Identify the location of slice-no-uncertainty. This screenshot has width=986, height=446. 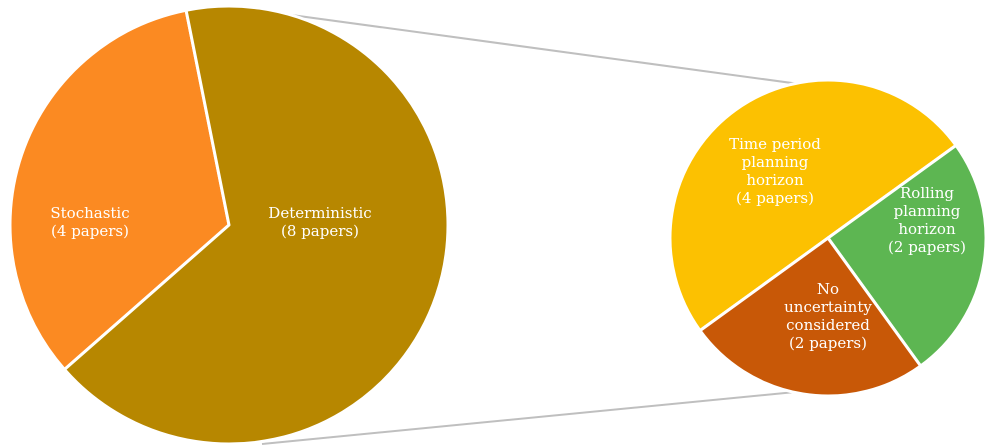
(810, 317).